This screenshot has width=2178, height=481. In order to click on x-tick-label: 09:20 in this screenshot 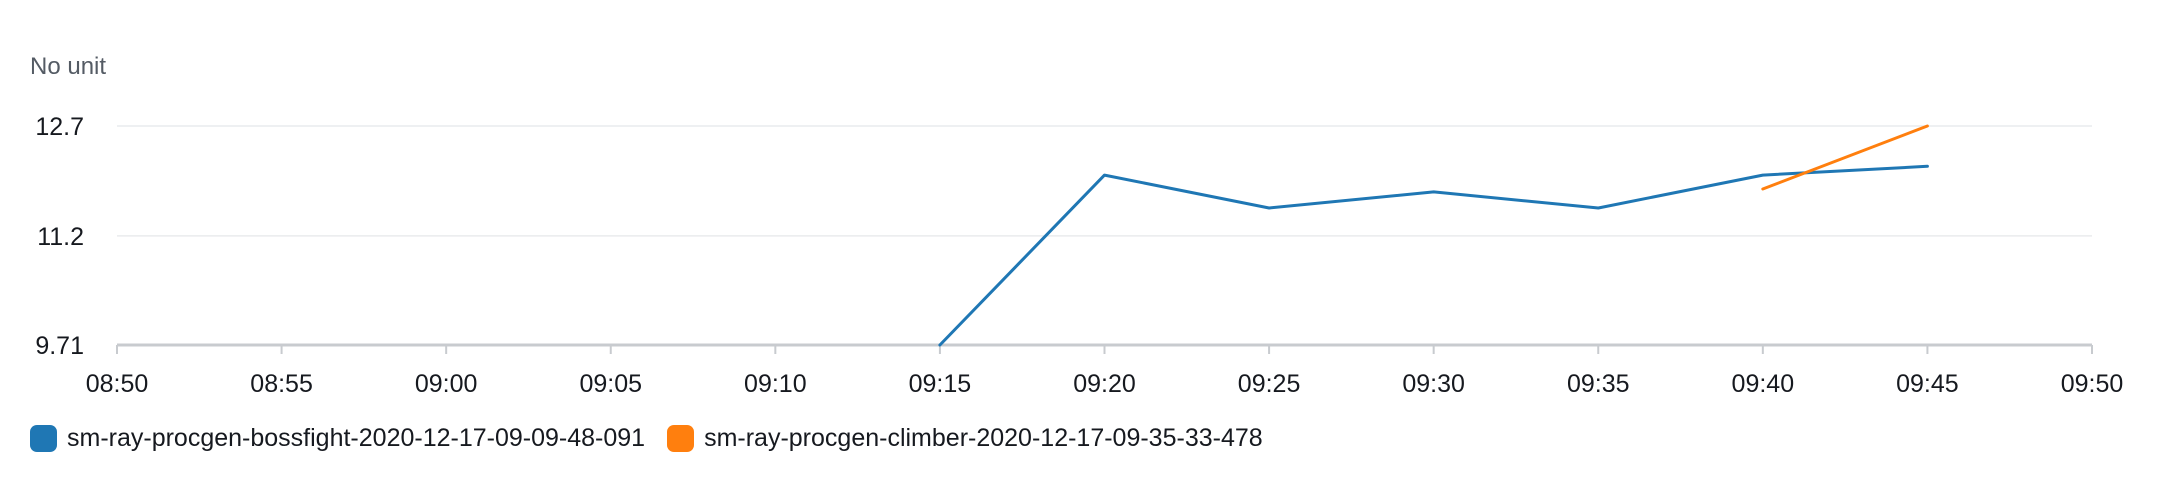, I will do `click(1104, 384)`.